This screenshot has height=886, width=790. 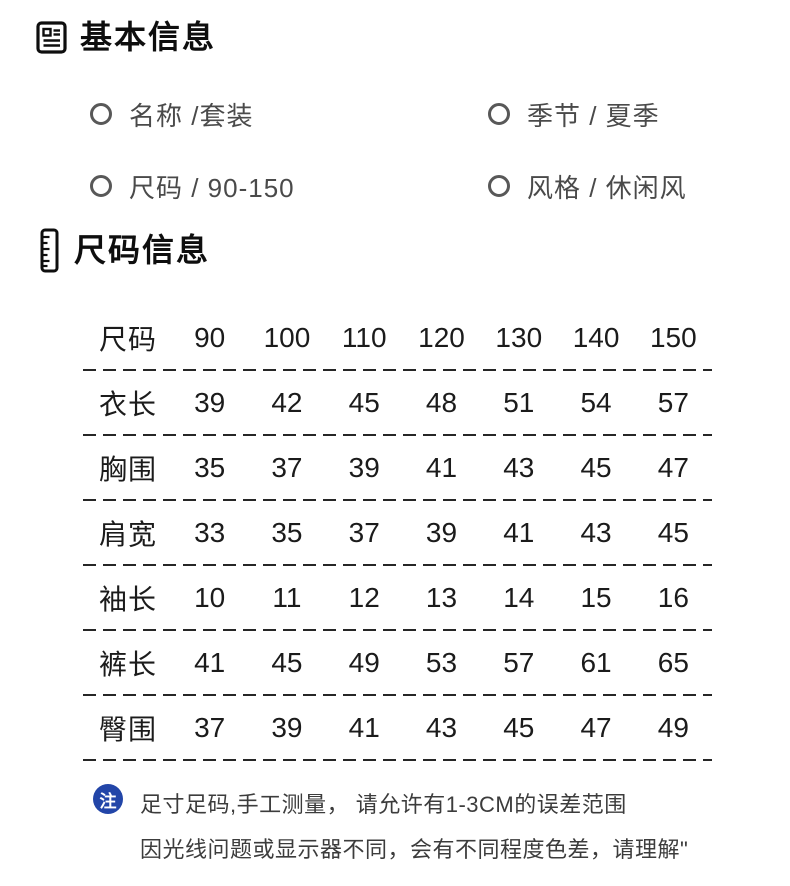 What do you see at coordinates (148, 37) in the screenshot?
I see `basic-info-title: 基本信息` at bounding box center [148, 37].